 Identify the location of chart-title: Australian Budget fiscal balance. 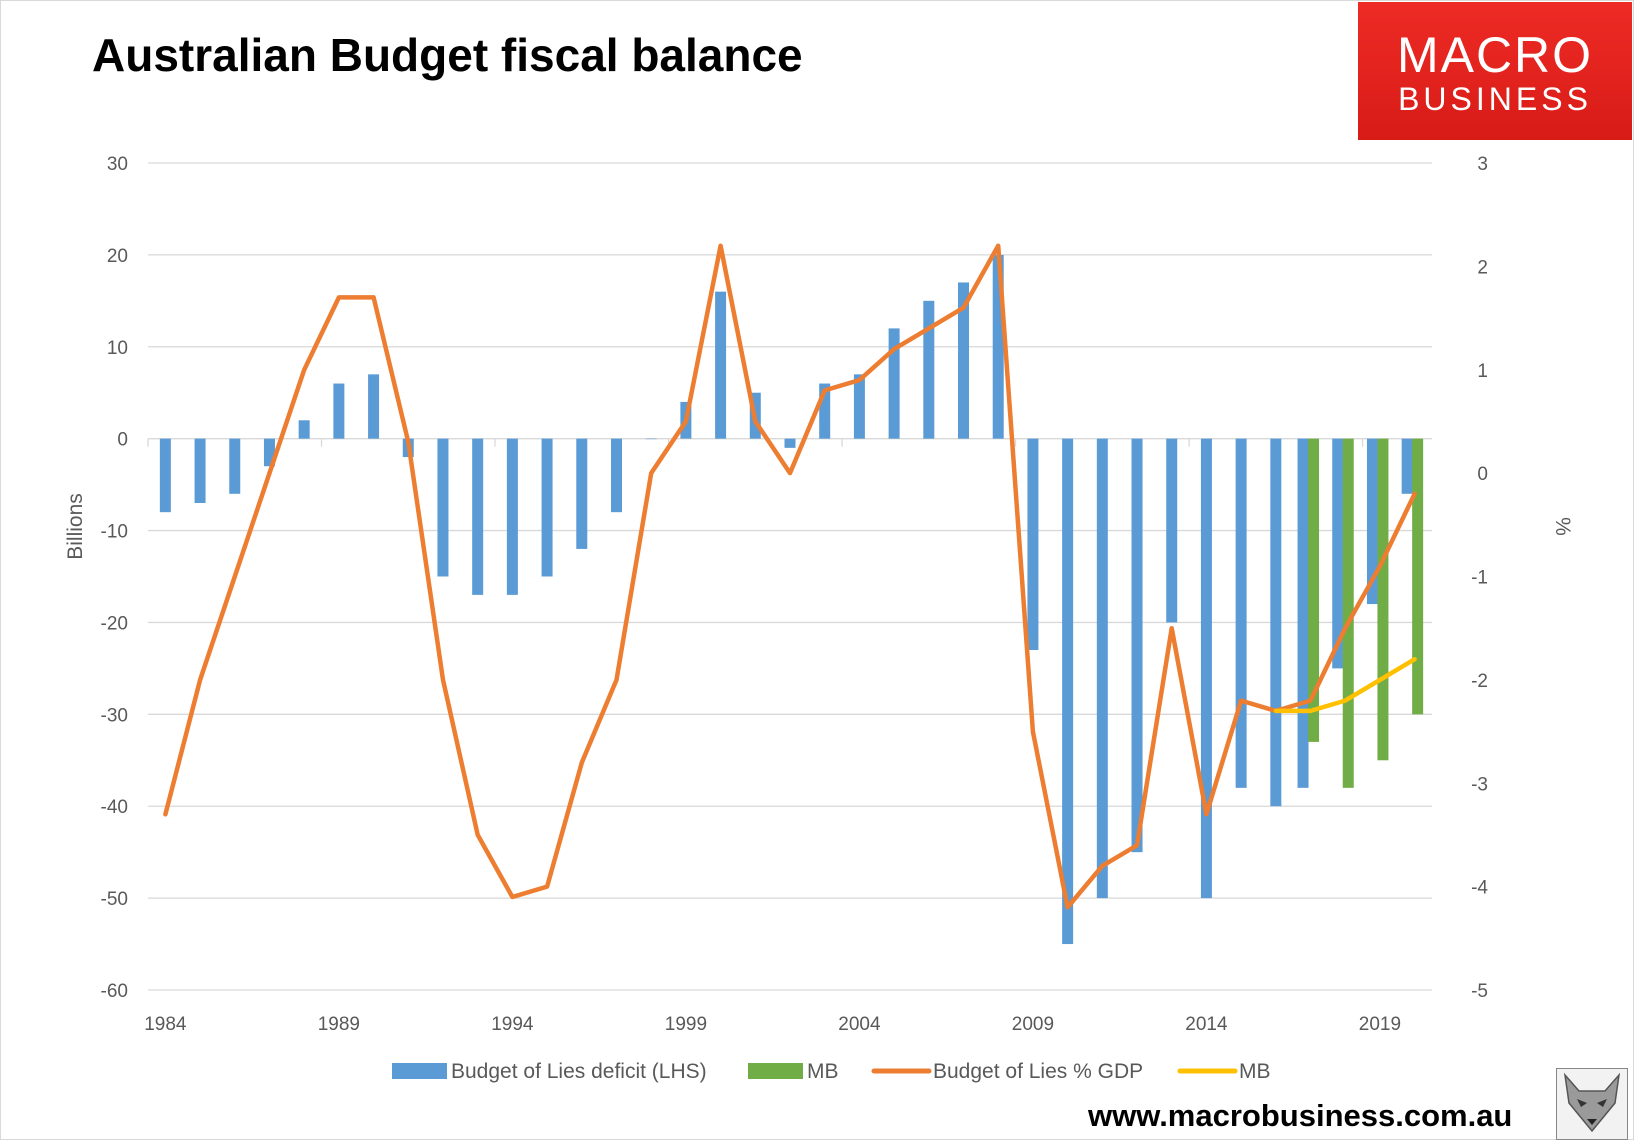
(447, 55).